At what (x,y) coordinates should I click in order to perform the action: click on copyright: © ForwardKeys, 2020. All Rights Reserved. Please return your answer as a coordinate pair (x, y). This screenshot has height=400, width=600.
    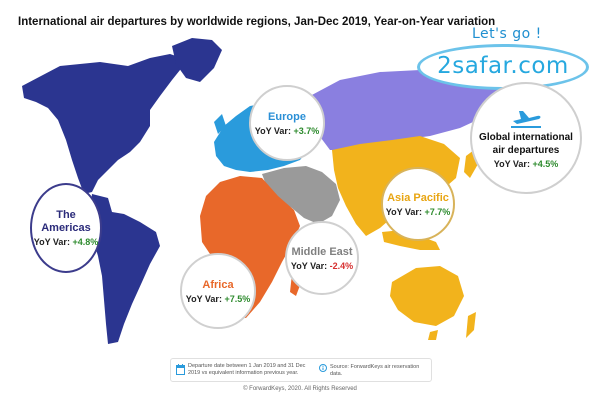
    Looking at the image, I should click on (300, 389).